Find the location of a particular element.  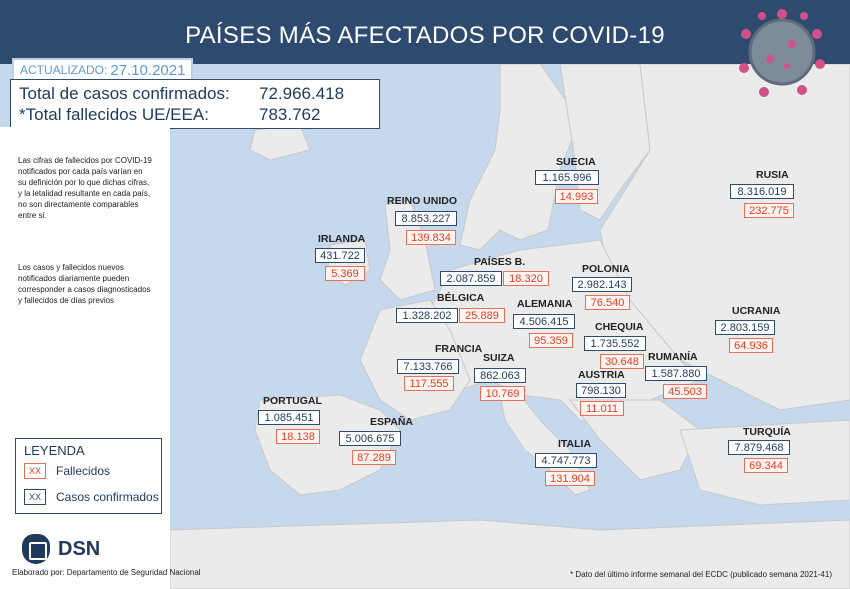

legend-cases-label: Casos confirmados is located at coordinates (107, 497).